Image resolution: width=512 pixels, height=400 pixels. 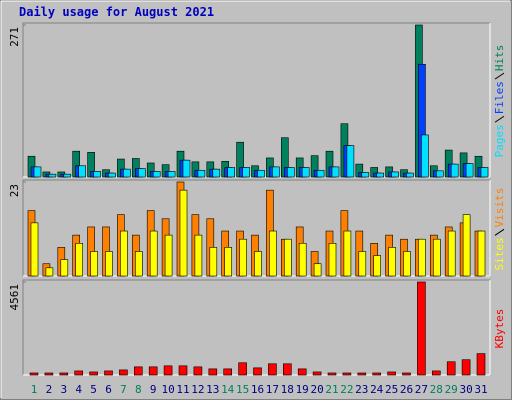 What do you see at coordinates (499, 140) in the screenshot?
I see `legend-label: Pages` at bounding box center [499, 140].